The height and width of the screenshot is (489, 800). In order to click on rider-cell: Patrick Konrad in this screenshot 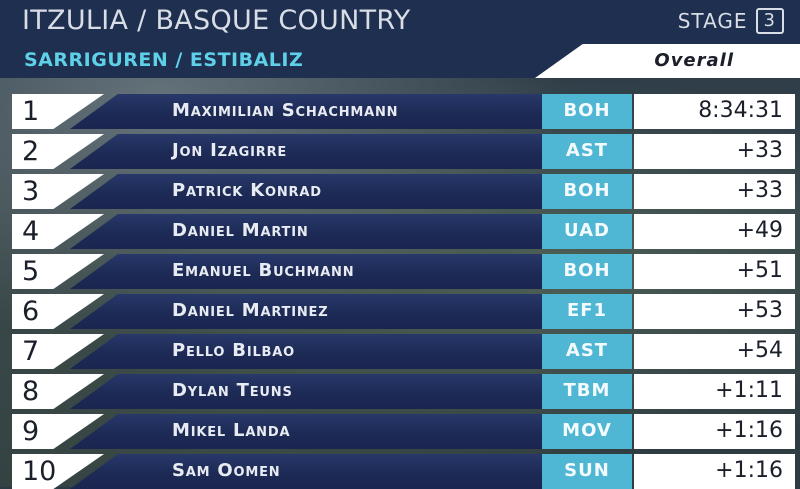, I will do `click(309, 191)`.